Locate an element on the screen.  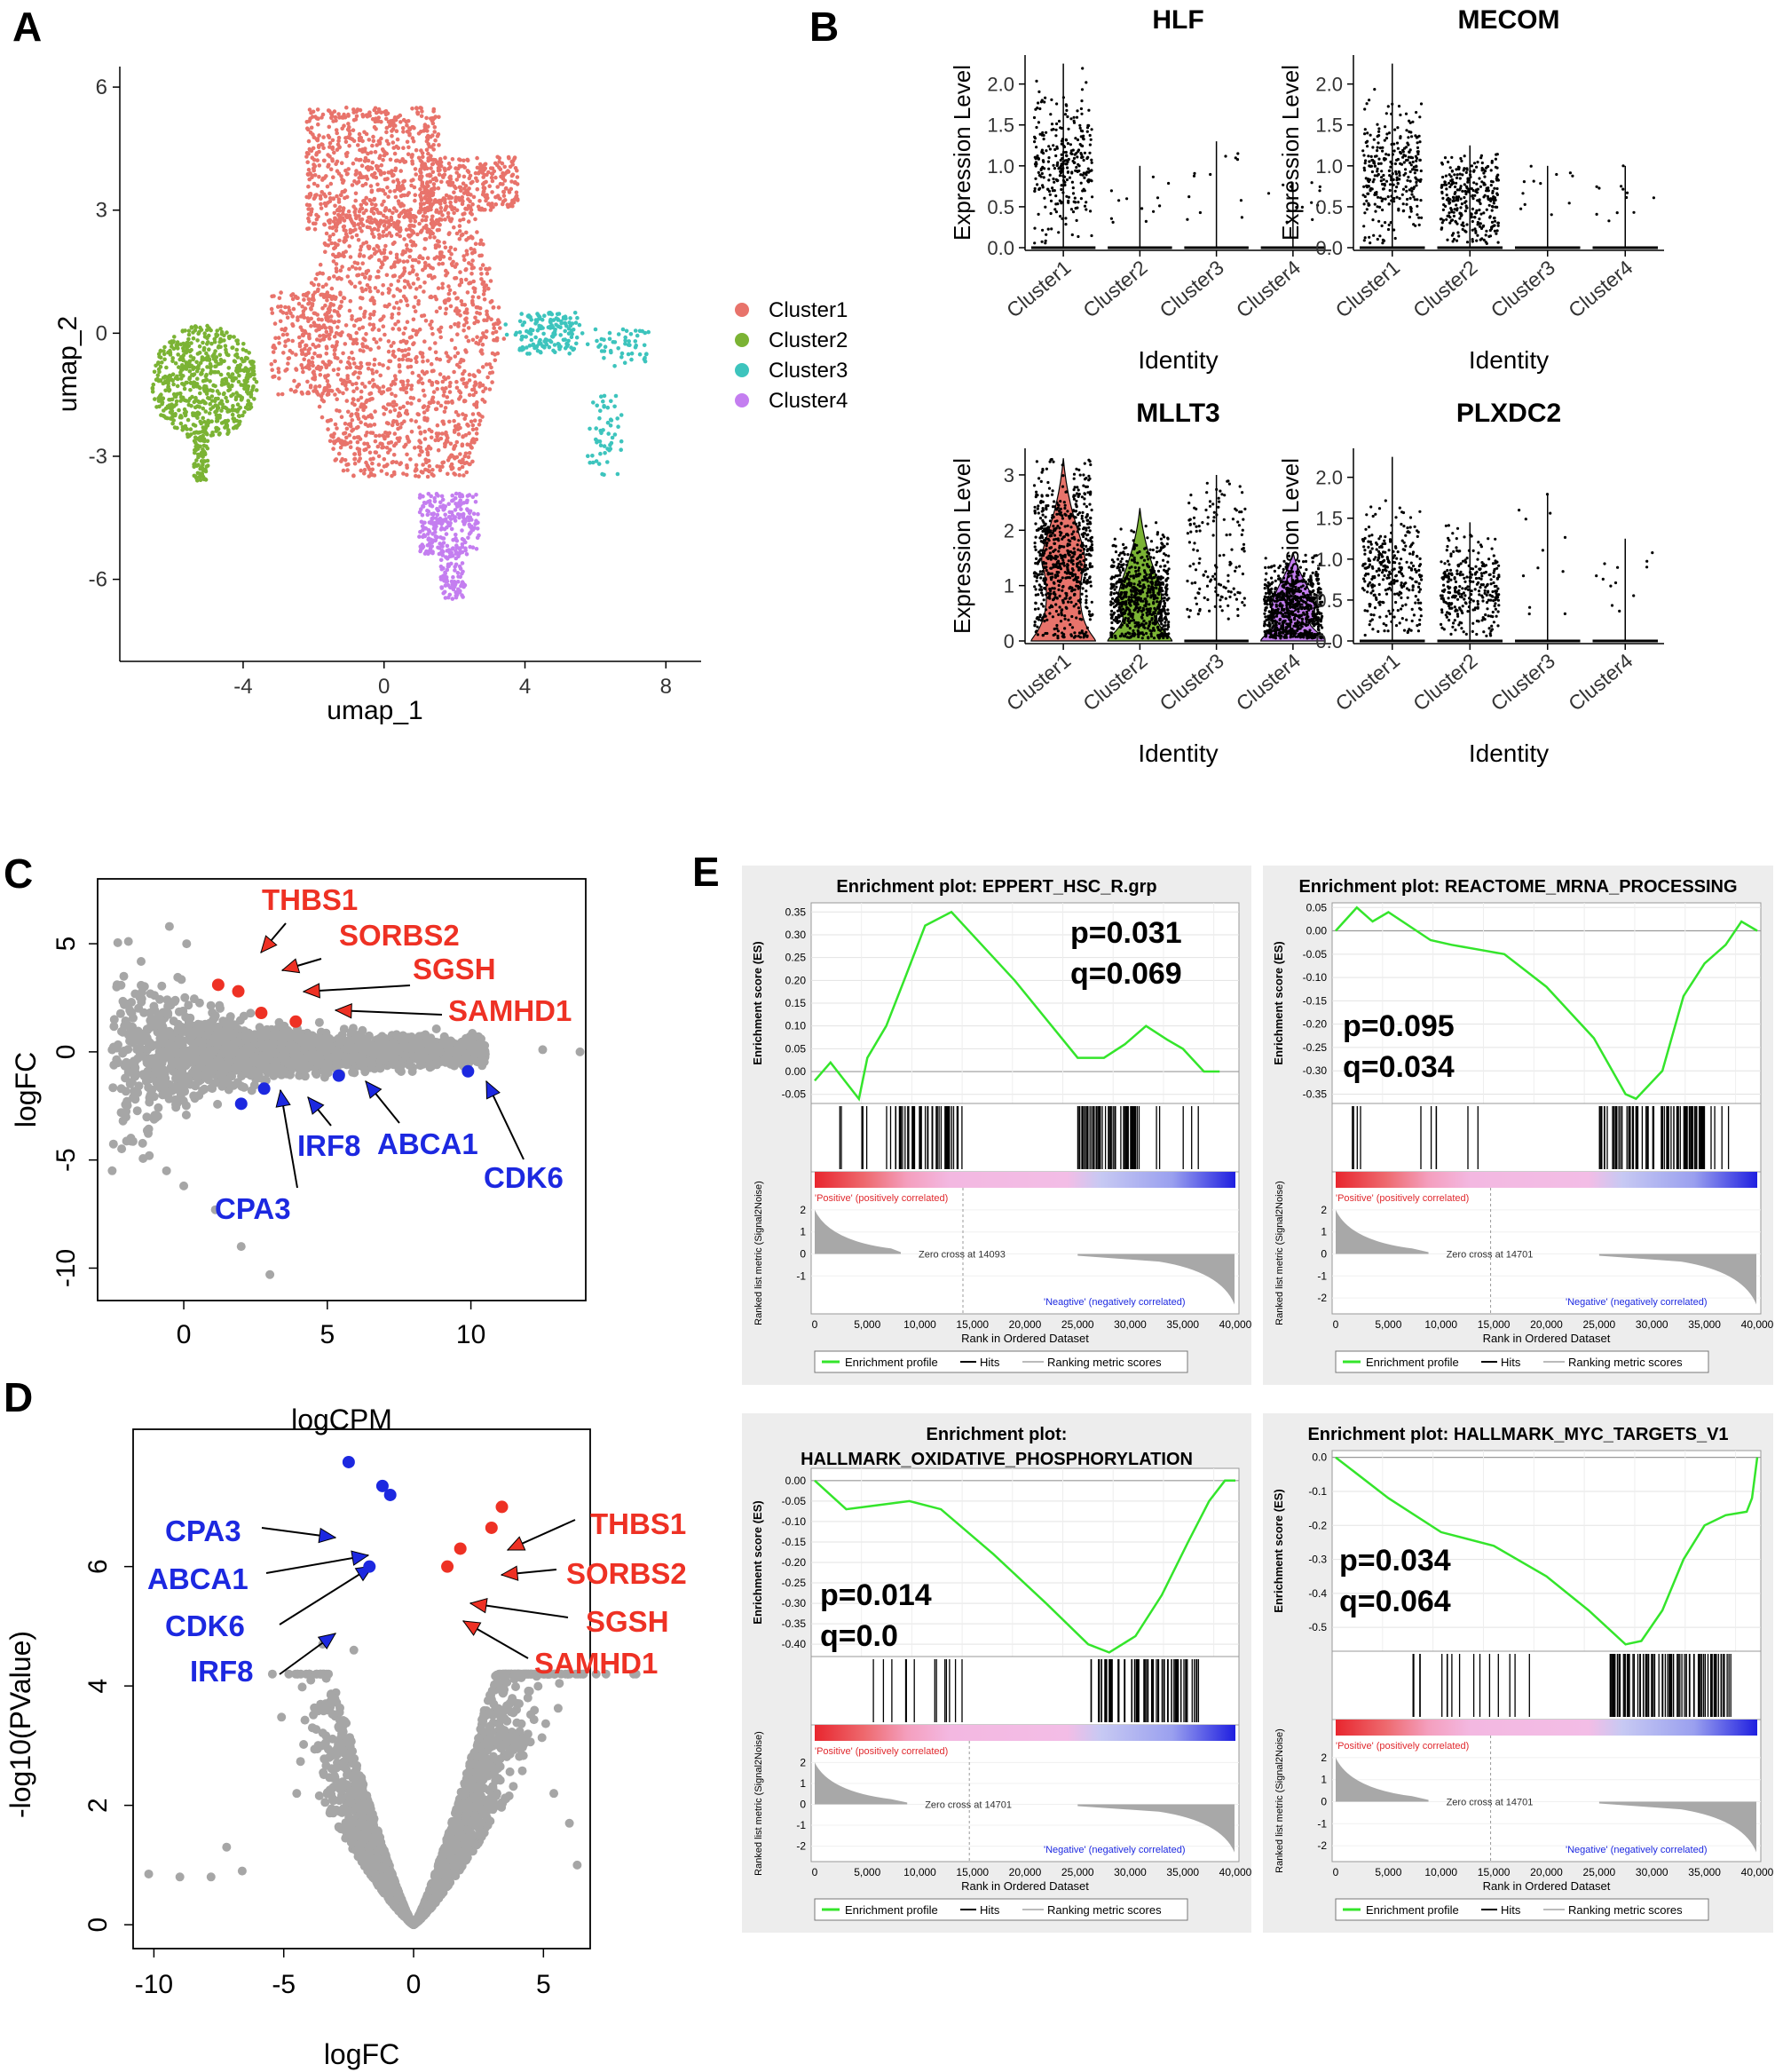
violin-y-tick-label: 1 is located at coordinates (1009, 586).